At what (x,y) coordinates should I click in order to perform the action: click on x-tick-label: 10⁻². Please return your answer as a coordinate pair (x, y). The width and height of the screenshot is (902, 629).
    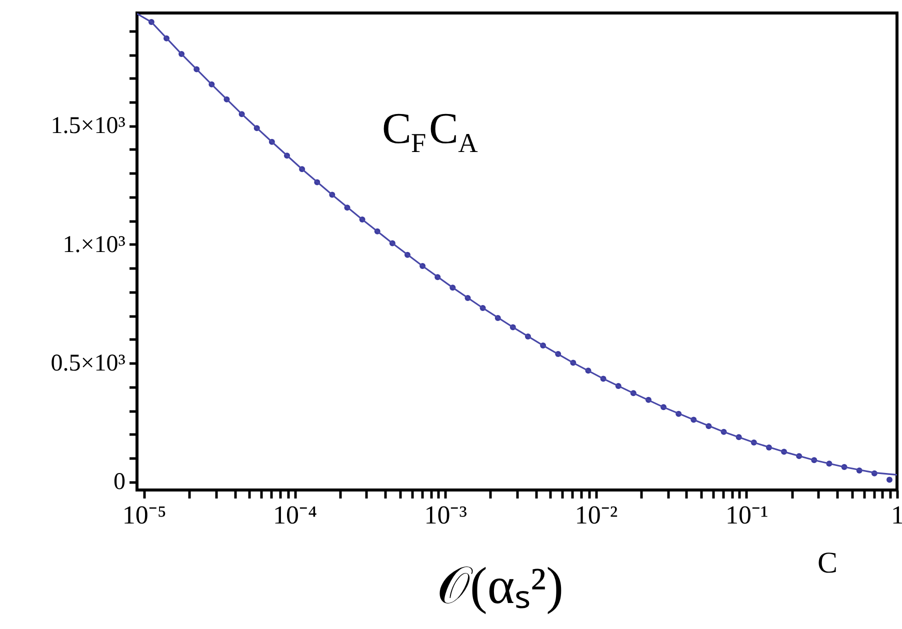
    Looking at the image, I should click on (596, 515).